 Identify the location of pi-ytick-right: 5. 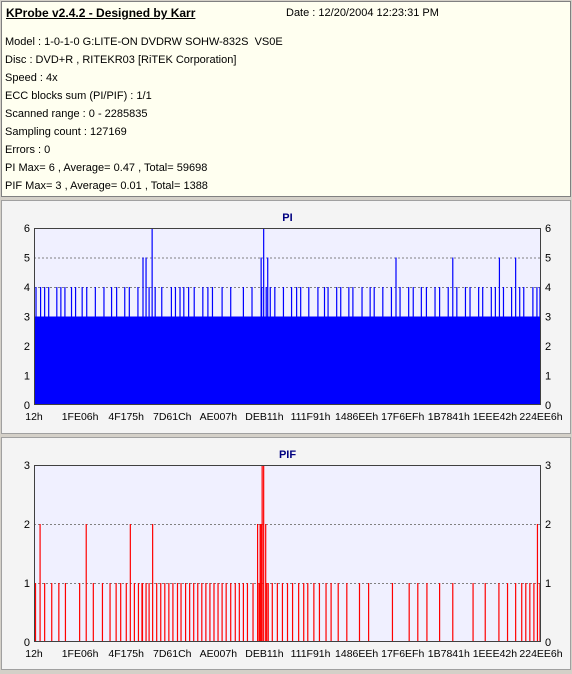
(548, 259).